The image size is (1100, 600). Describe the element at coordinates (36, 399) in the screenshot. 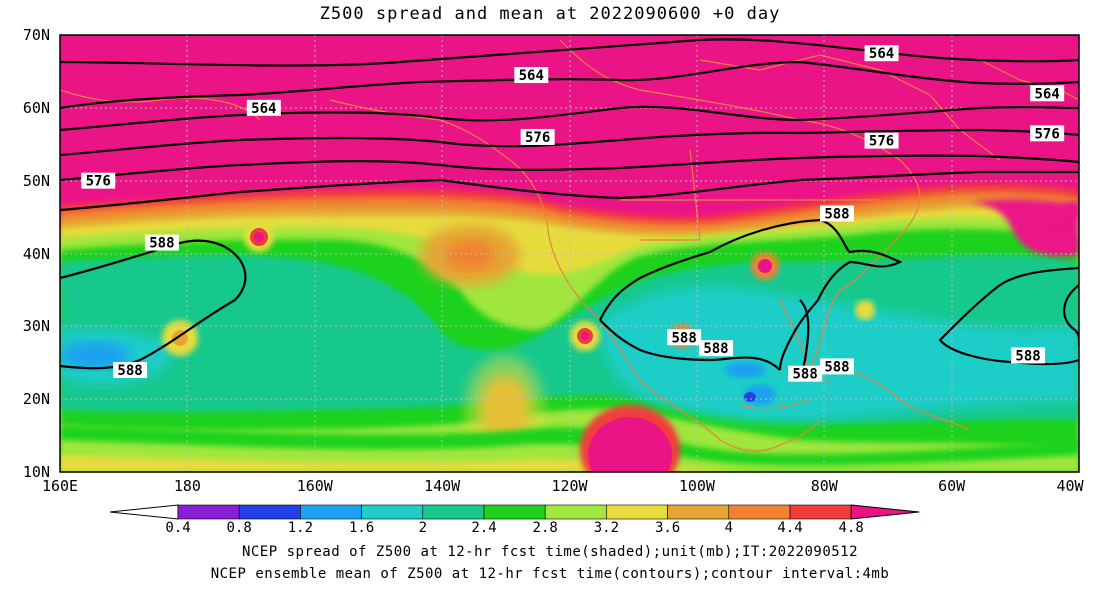

I see `lat-label: 20N` at that location.